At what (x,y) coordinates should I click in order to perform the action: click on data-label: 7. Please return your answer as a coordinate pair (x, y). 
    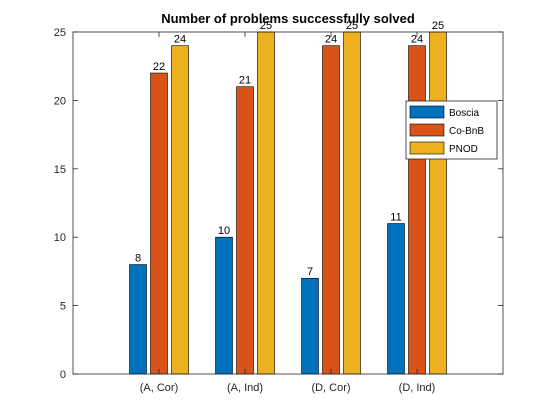
    Looking at the image, I should click on (310, 272).